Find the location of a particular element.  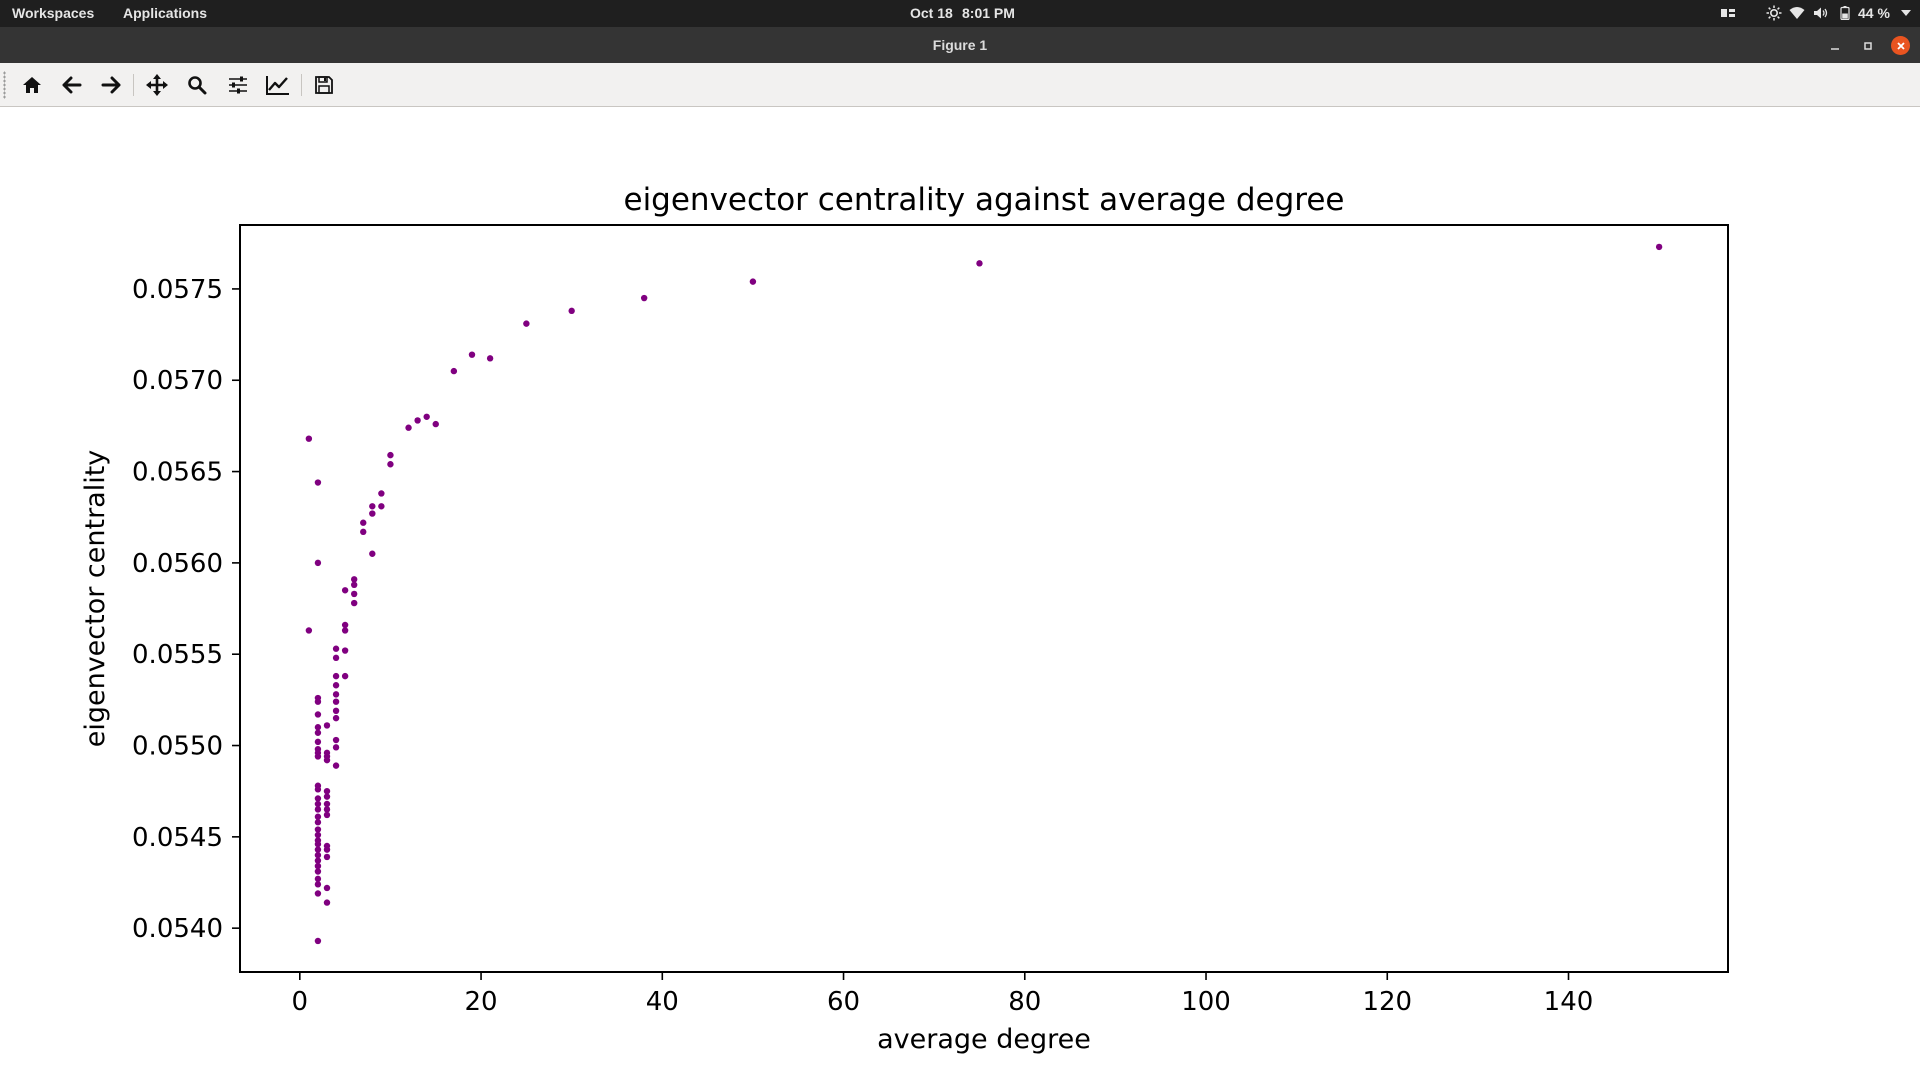

close-icon is located at coordinates (1900, 45).